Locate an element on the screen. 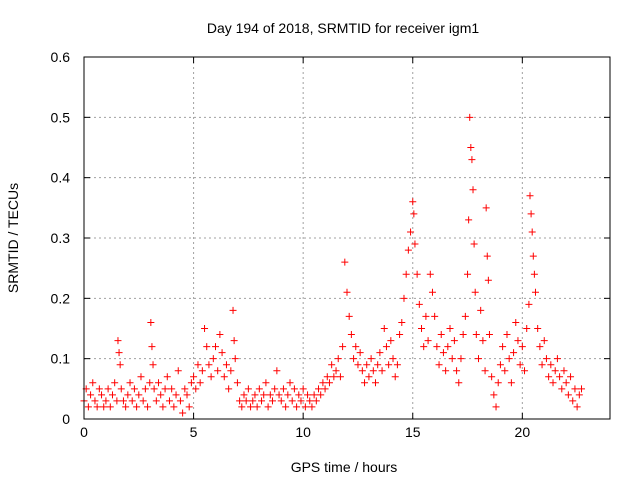 The height and width of the screenshot is (480, 640). y-tick-label: 0.5 is located at coordinates (61, 117).